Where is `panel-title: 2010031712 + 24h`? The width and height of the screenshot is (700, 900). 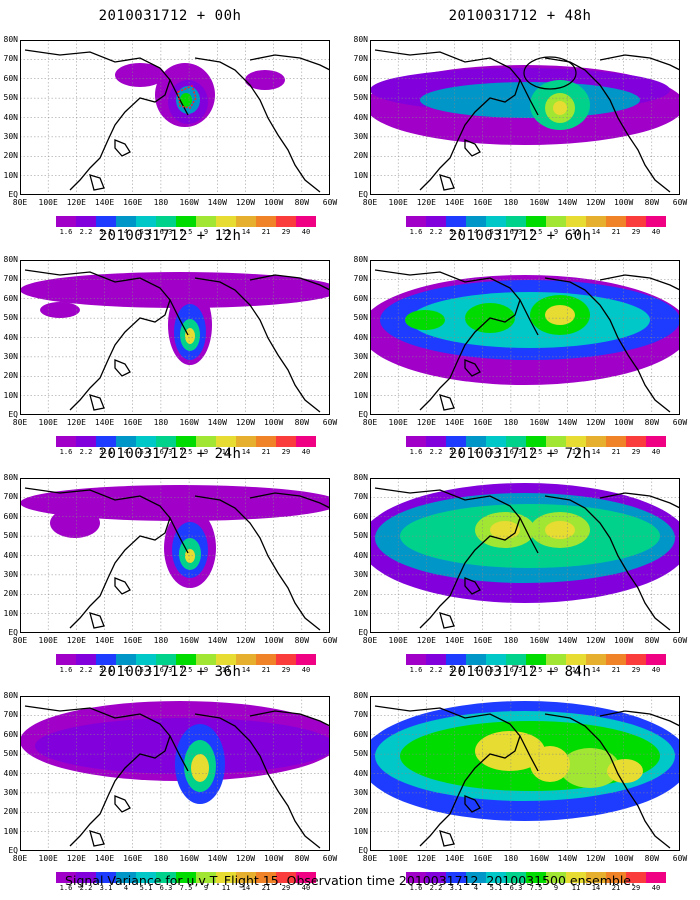 panel-title: 2010031712 + 24h is located at coordinates (170, 454).